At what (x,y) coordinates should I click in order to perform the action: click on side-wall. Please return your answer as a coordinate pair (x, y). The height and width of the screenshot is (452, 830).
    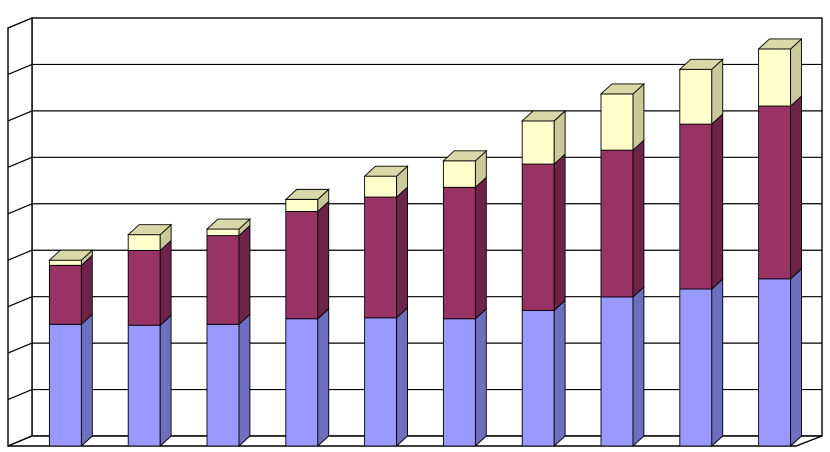
    Looking at the image, I should click on (20, 232).